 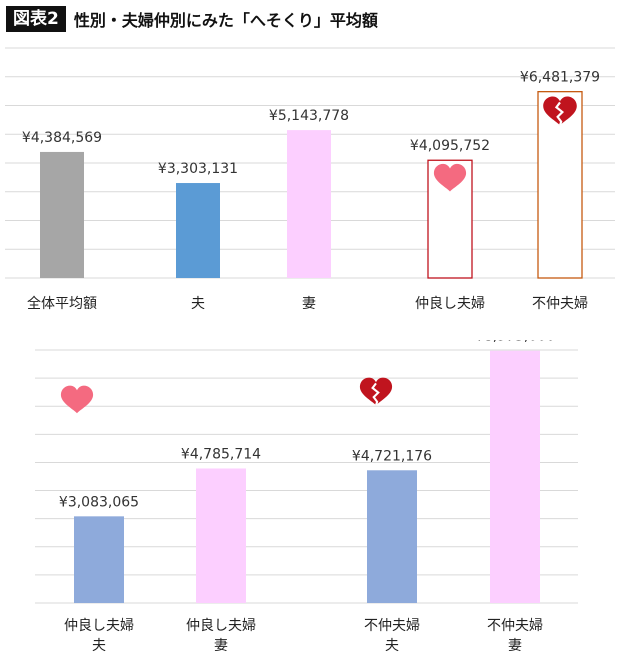 What do you see at coordinates (450, 146) in the screenshot?
I see `data-label: ¥4,095,752` at bounding box center [450, 146].